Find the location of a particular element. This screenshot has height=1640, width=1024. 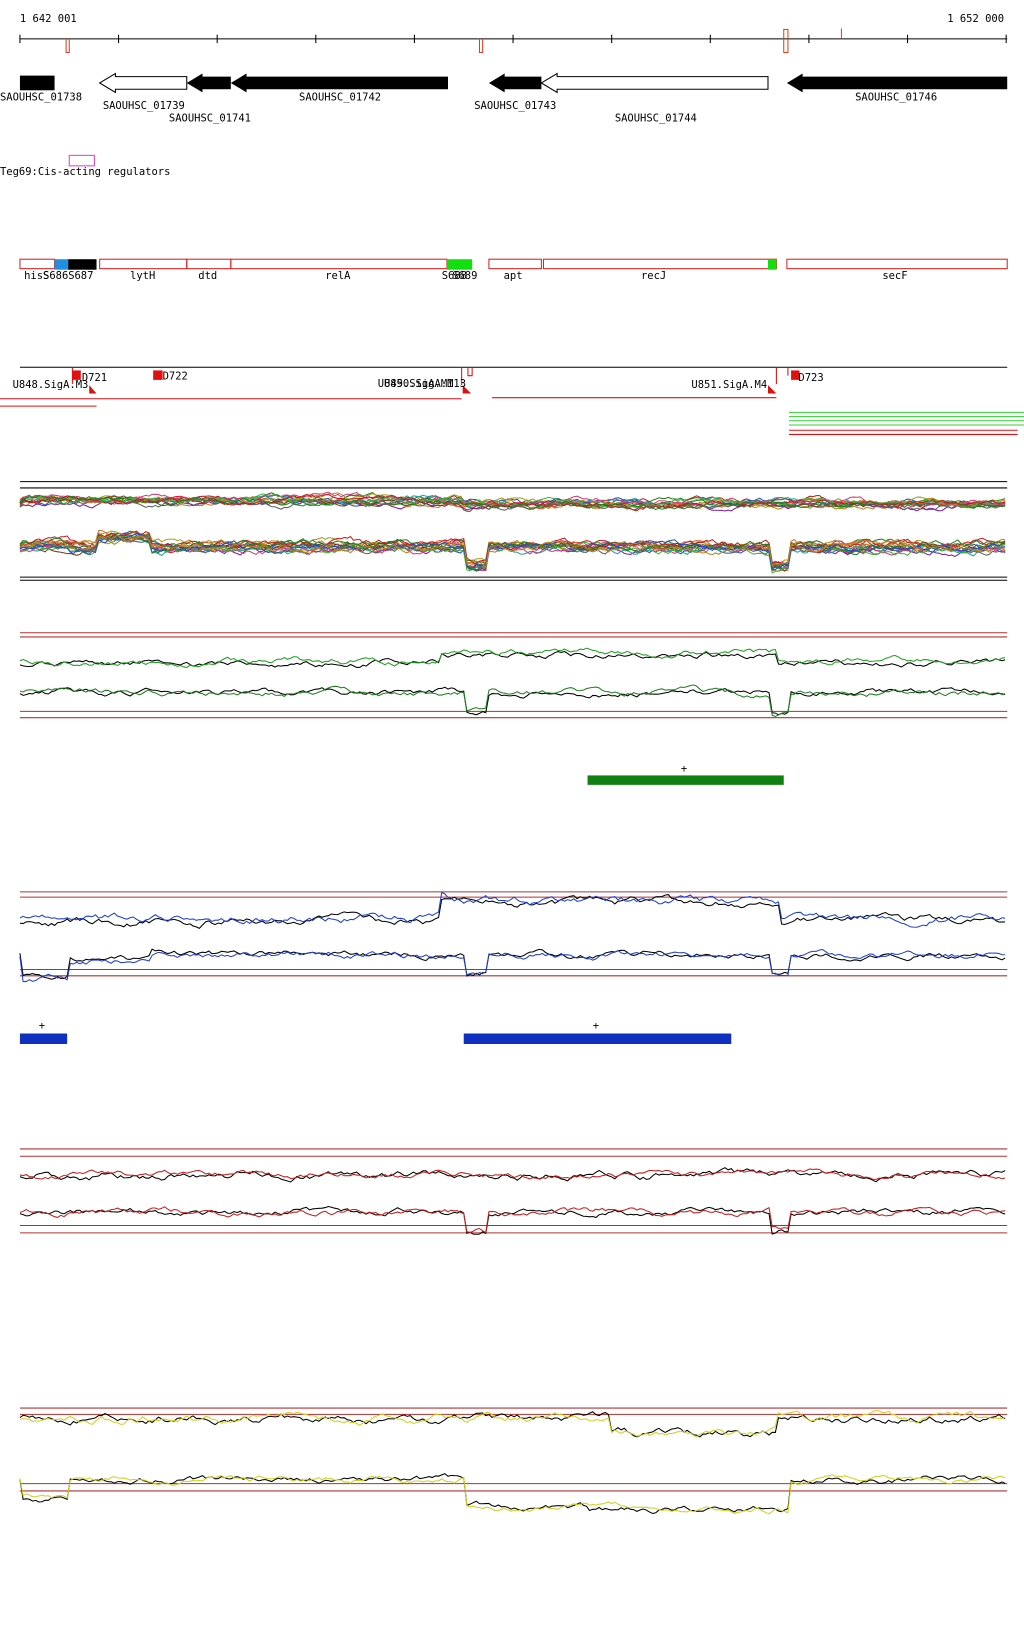

feature-label: relA is located at coordinates (338, 276).